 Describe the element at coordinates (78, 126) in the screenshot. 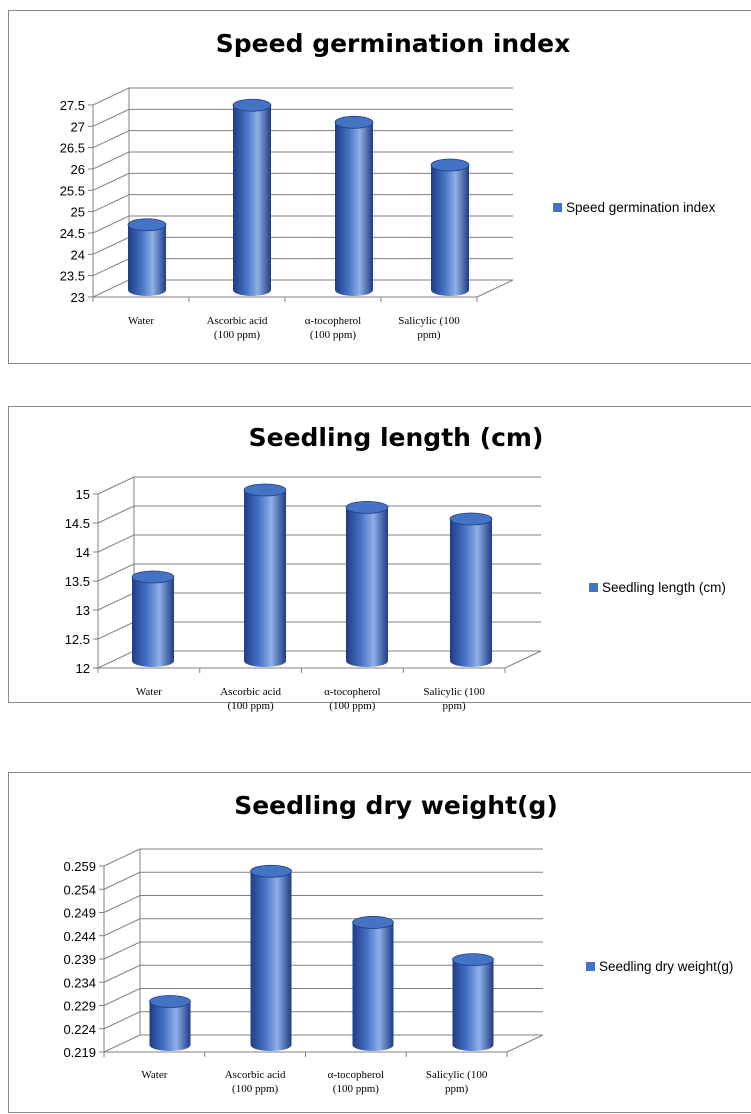

I see `y-tick-label: 27` at that location.